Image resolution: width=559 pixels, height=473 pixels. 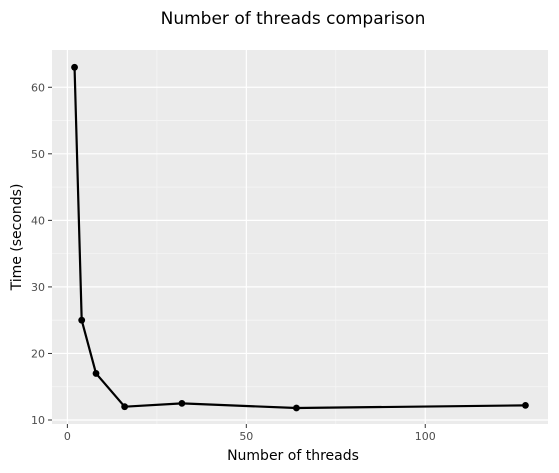 What do you see at coordinates (38, 154) in the screenshot?
I see `y-tick-label: 50` at bounding box center [38, 154].